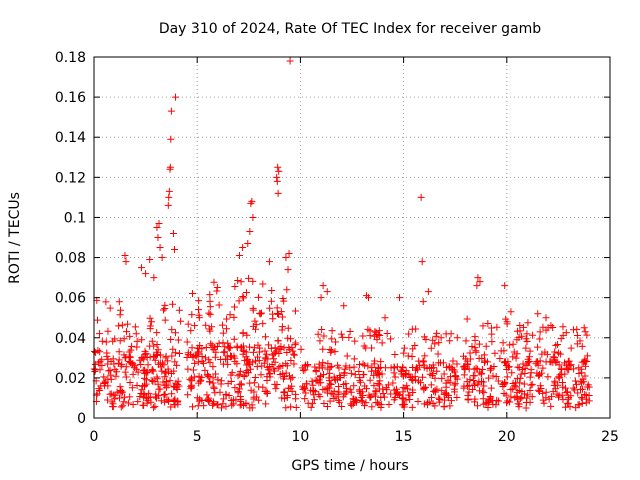 The image size is (640, 480). Describe the element at coordinates (610, 437) in the screenshot. I see `x-tick-label: 25` at that location.